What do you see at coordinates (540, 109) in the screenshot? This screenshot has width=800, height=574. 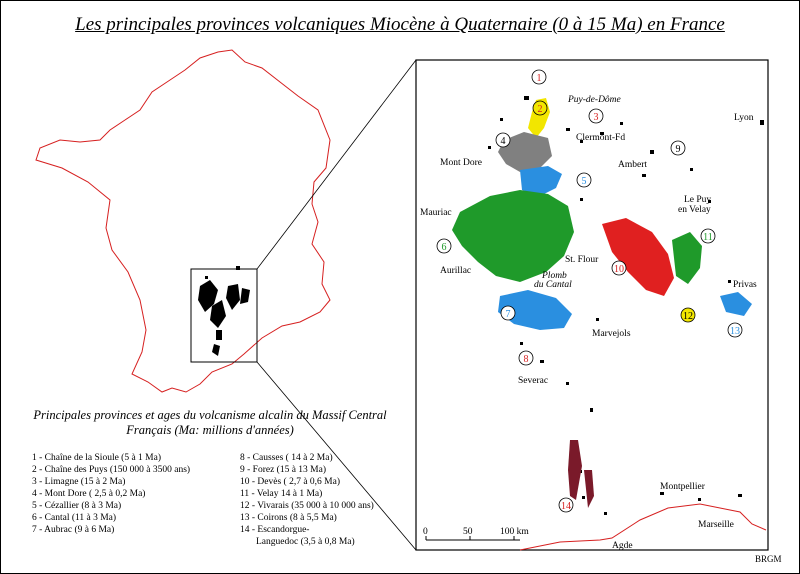 I see `province-2-label: 2` at bounding box center [540, 109].